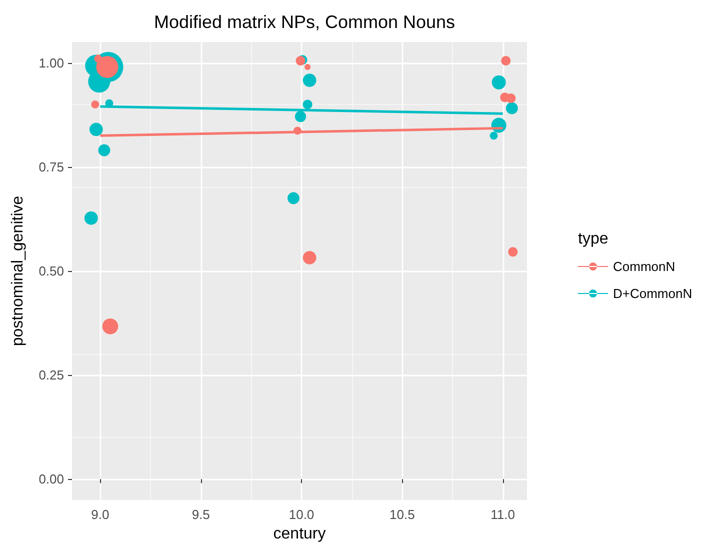 The width and height of the screenshot is (702, 548). What do you see at coordinates (201, 514) in the screenshot?
I see `x-tick-label: 9.5` at bounding box center [201, 514].